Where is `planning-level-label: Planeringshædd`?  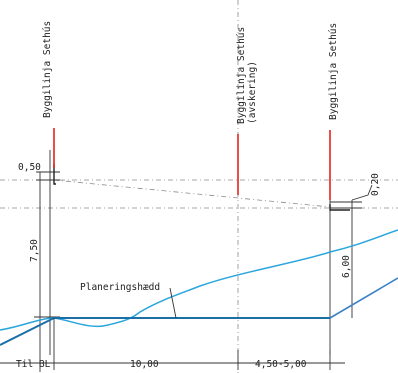 planning-level-label: Planeringshædd is located at coordinates (120, 287).